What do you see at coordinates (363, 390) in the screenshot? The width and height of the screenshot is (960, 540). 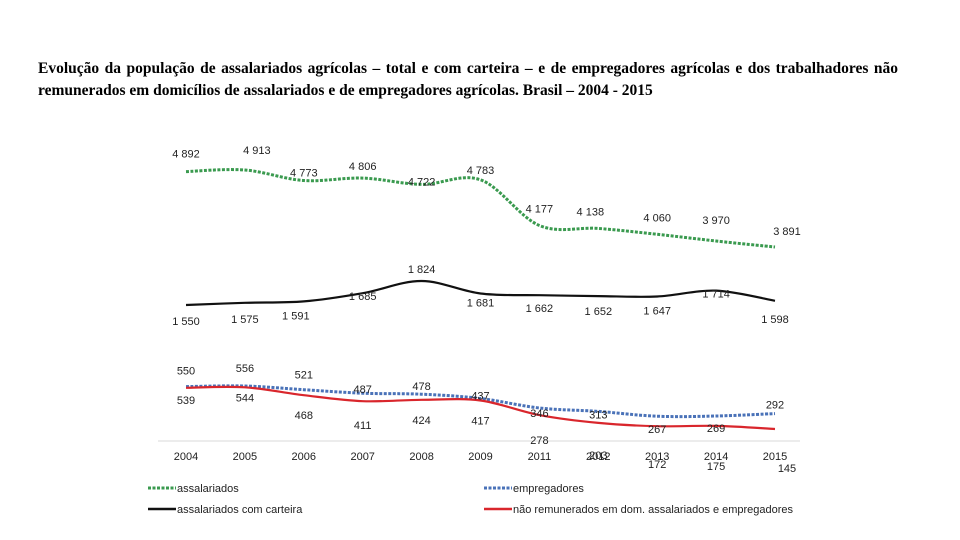 I see `data-label-empregadores-2007: 487` at bounding box center [363, 390].